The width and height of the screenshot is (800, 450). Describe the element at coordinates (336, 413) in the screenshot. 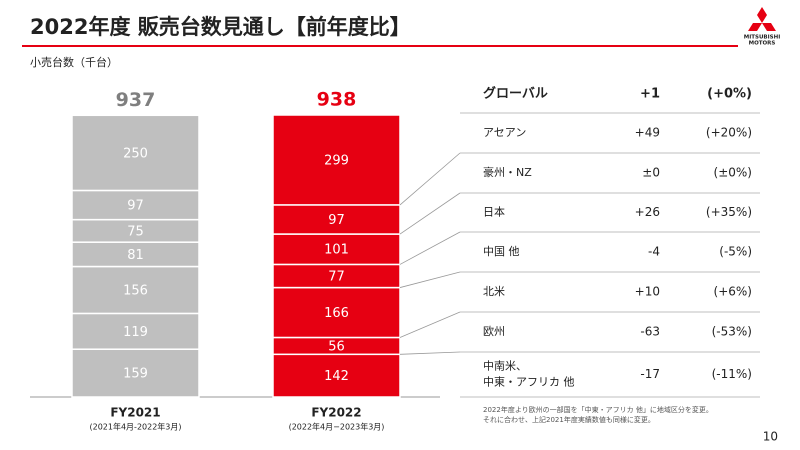

I see `x-tick-label: FY2022` at that location.